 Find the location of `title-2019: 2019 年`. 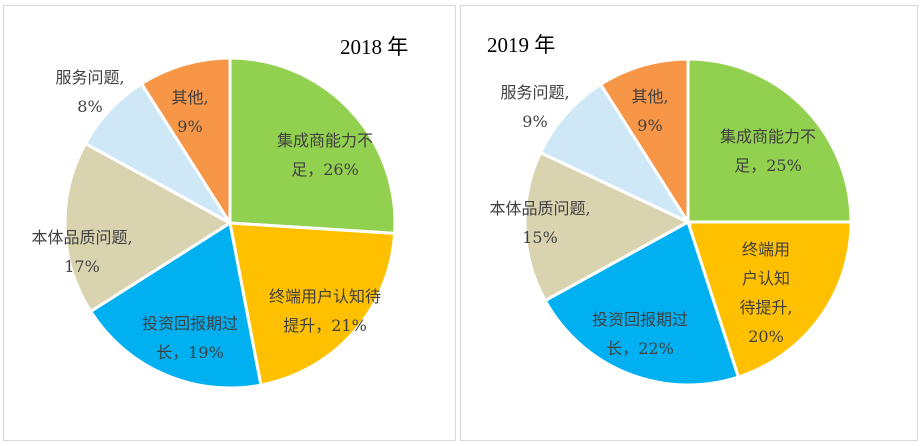

title-2019: 2019 年 is located at coordinates (521, 45).